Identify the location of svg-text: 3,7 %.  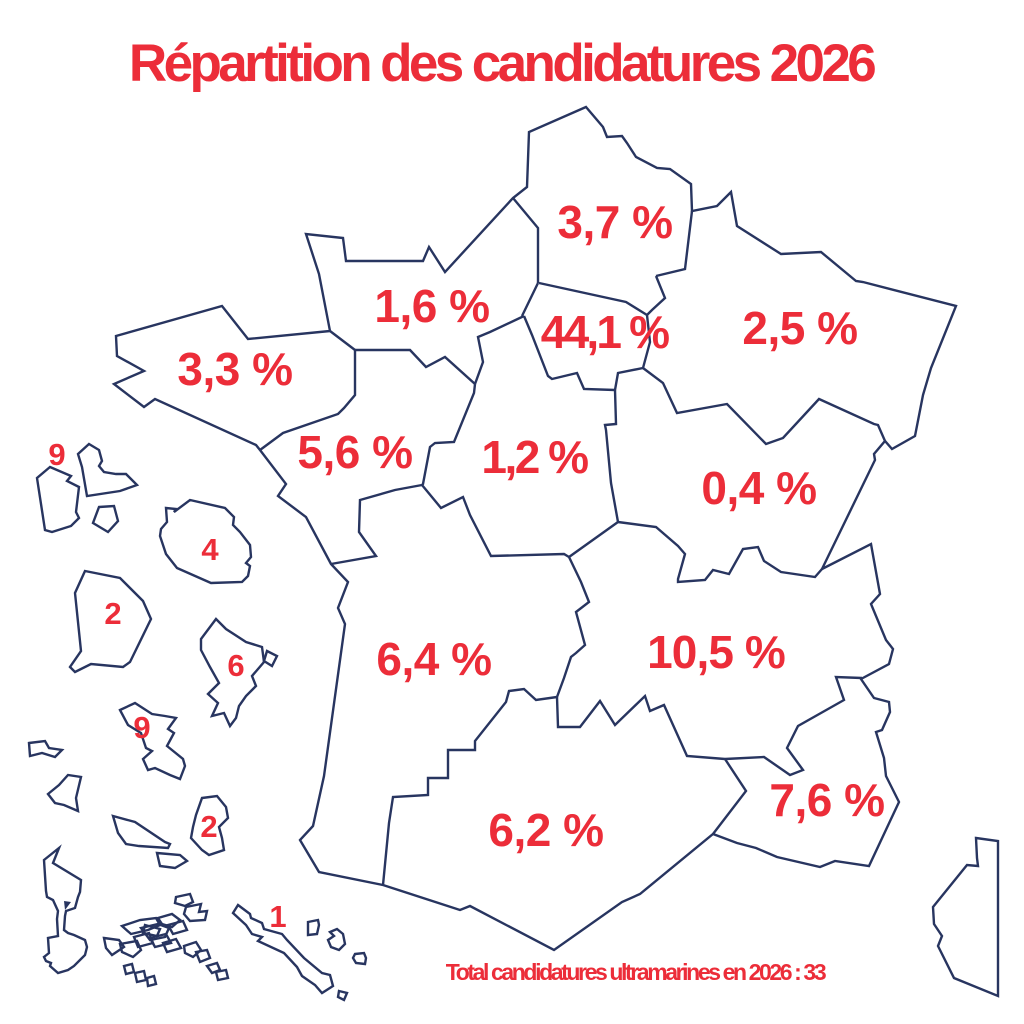
(614, 222).